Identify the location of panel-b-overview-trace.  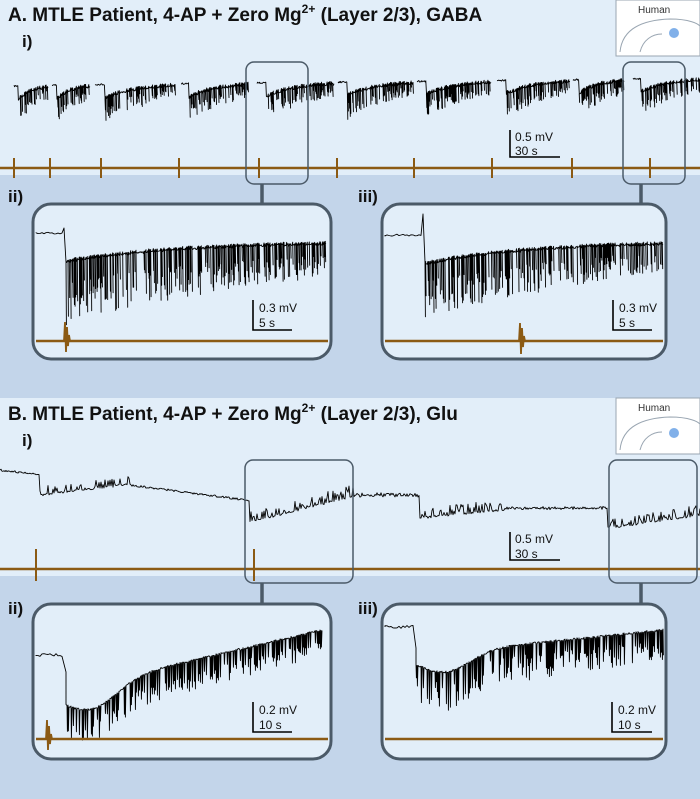
(350, 498).